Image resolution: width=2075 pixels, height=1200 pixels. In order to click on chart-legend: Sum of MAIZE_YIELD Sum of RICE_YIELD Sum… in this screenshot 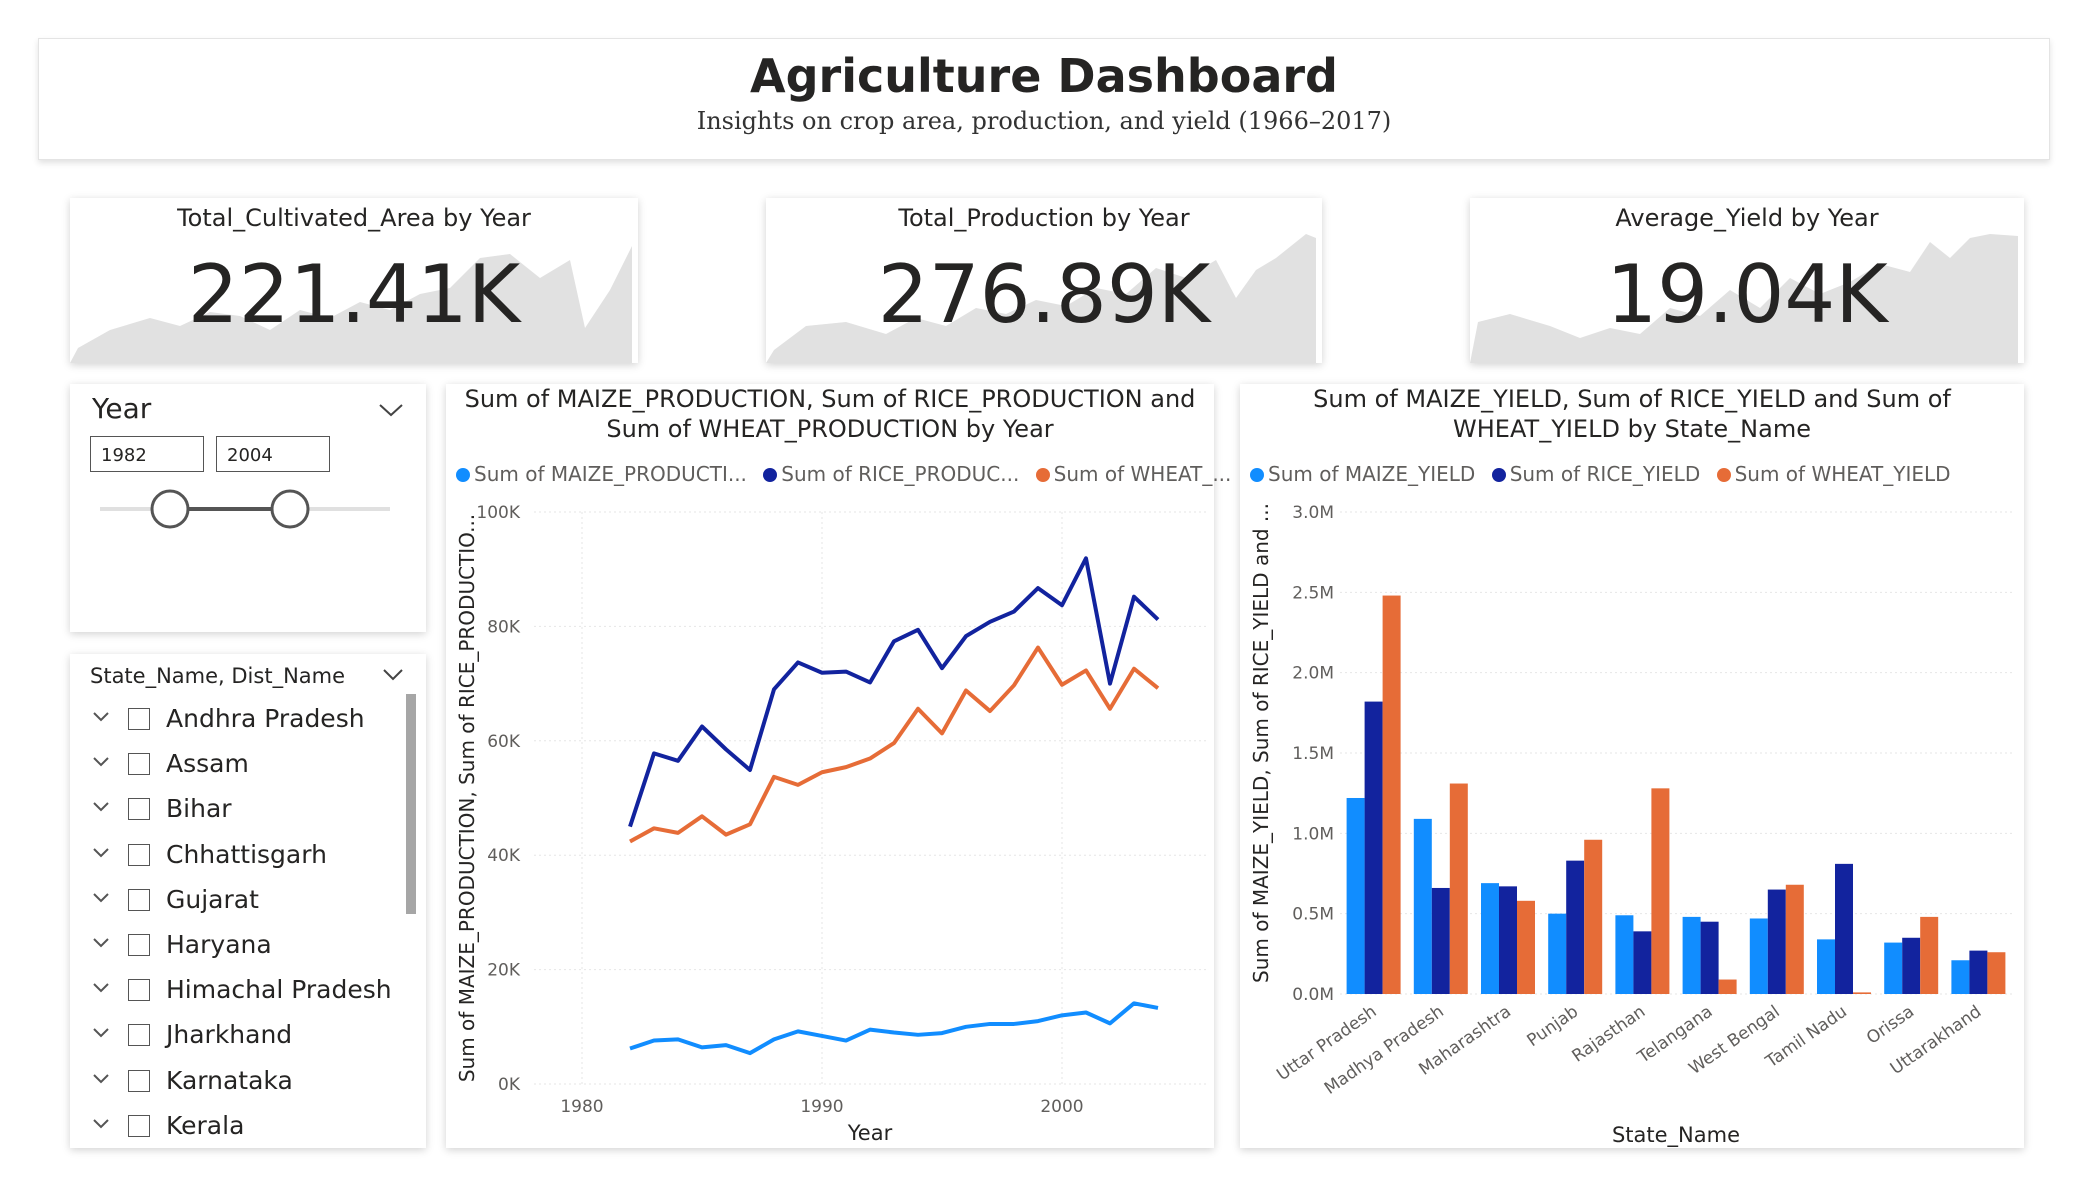, I will do `click(1605, 474)`.